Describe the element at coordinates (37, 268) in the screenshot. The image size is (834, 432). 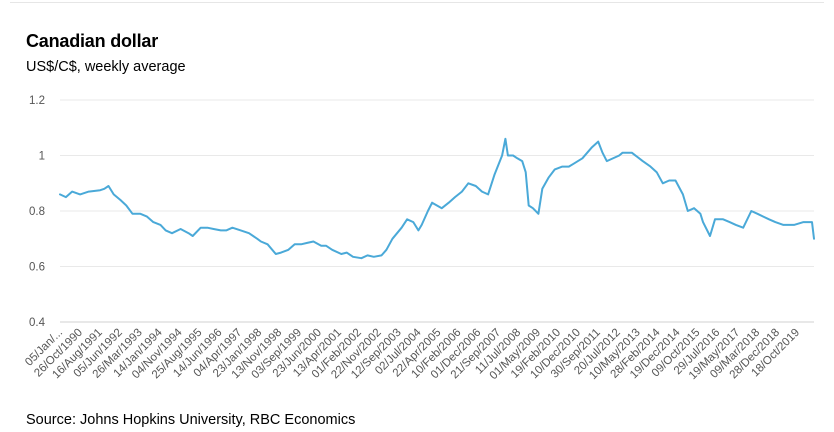
I see `y-tick-label: 0.6` at that location.